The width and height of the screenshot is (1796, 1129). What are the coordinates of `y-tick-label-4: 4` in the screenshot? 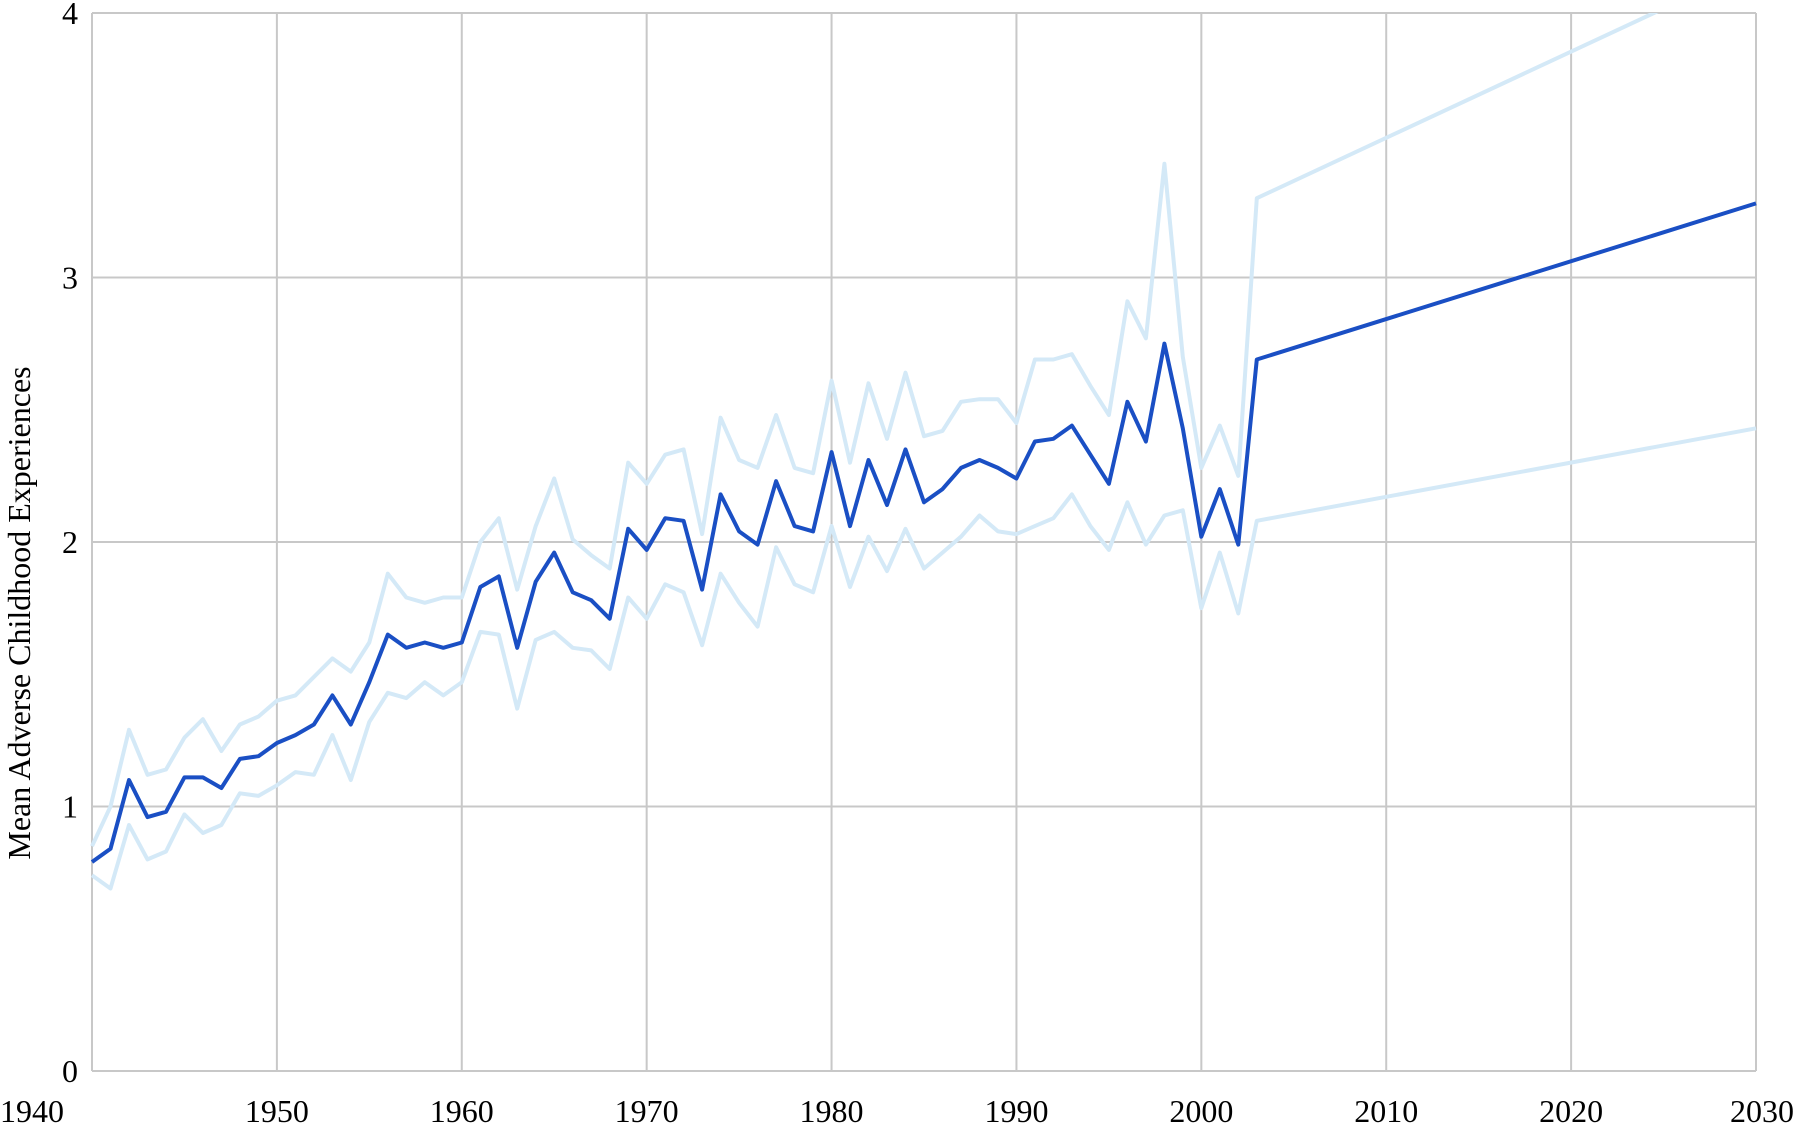 It's located at (70, 15).